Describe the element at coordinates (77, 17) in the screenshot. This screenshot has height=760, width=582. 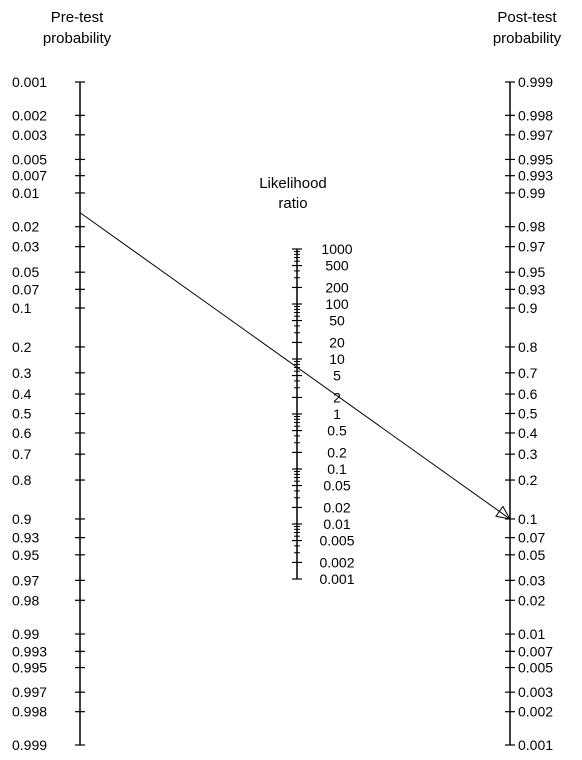
I see `pre-test-title-line1: Pre-test` at that location.